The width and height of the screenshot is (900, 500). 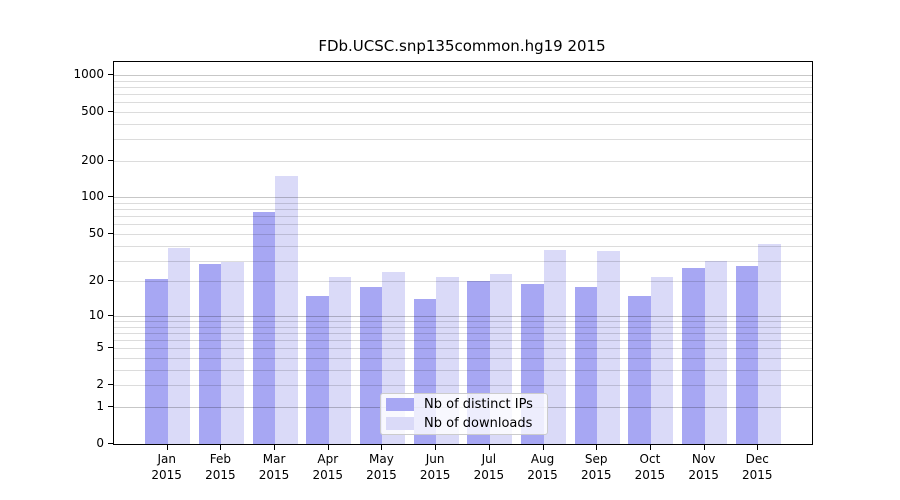 I want to click on y-tick-label-1: 1, so click(x=100, y=405).